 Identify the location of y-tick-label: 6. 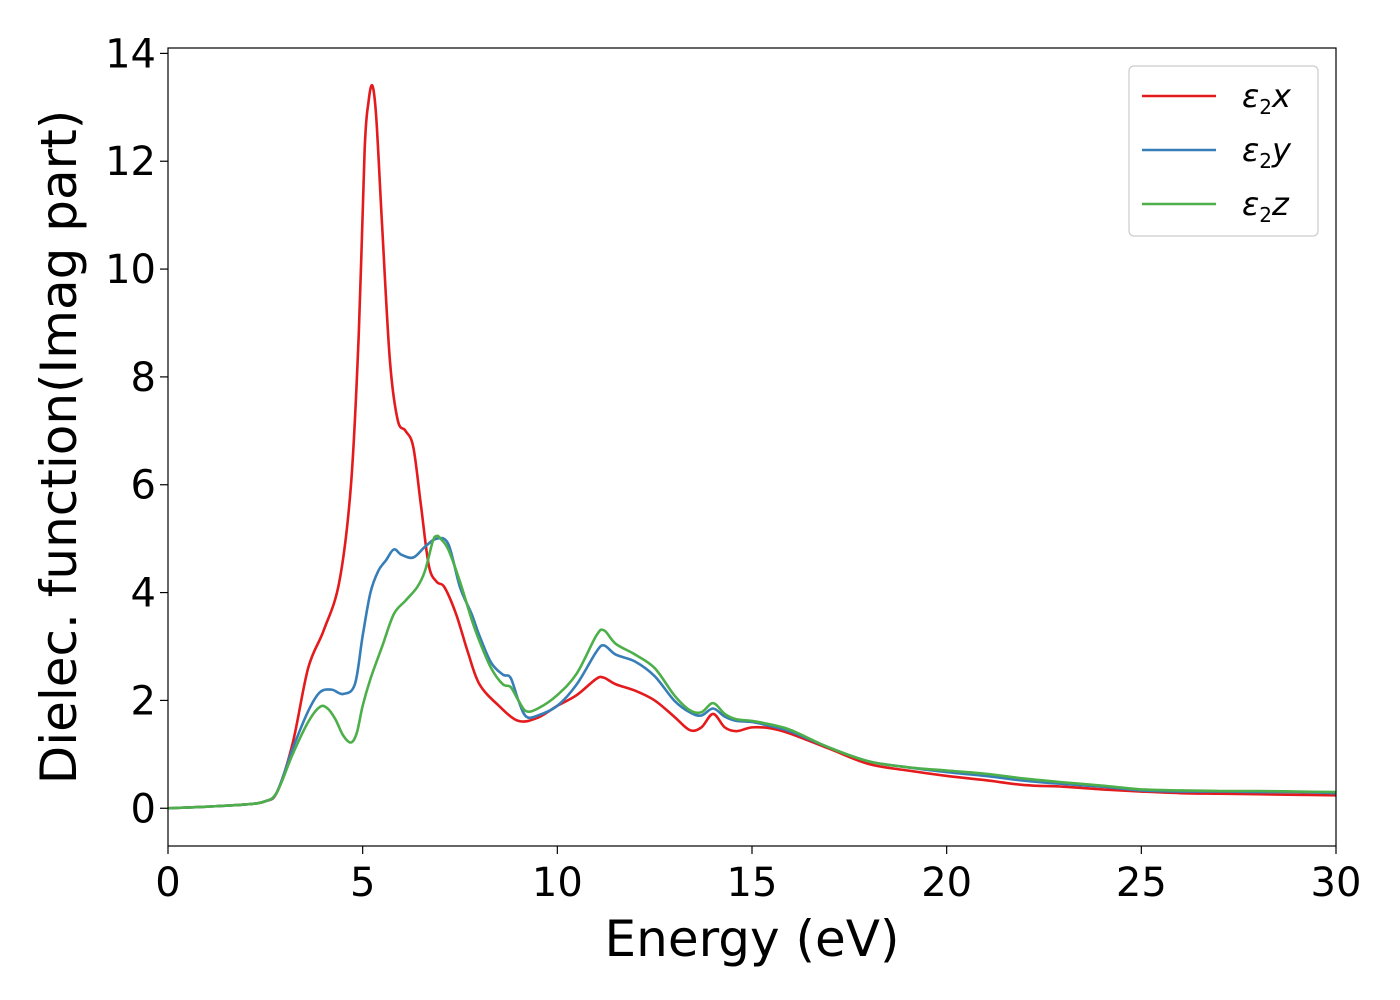
(143, 486).